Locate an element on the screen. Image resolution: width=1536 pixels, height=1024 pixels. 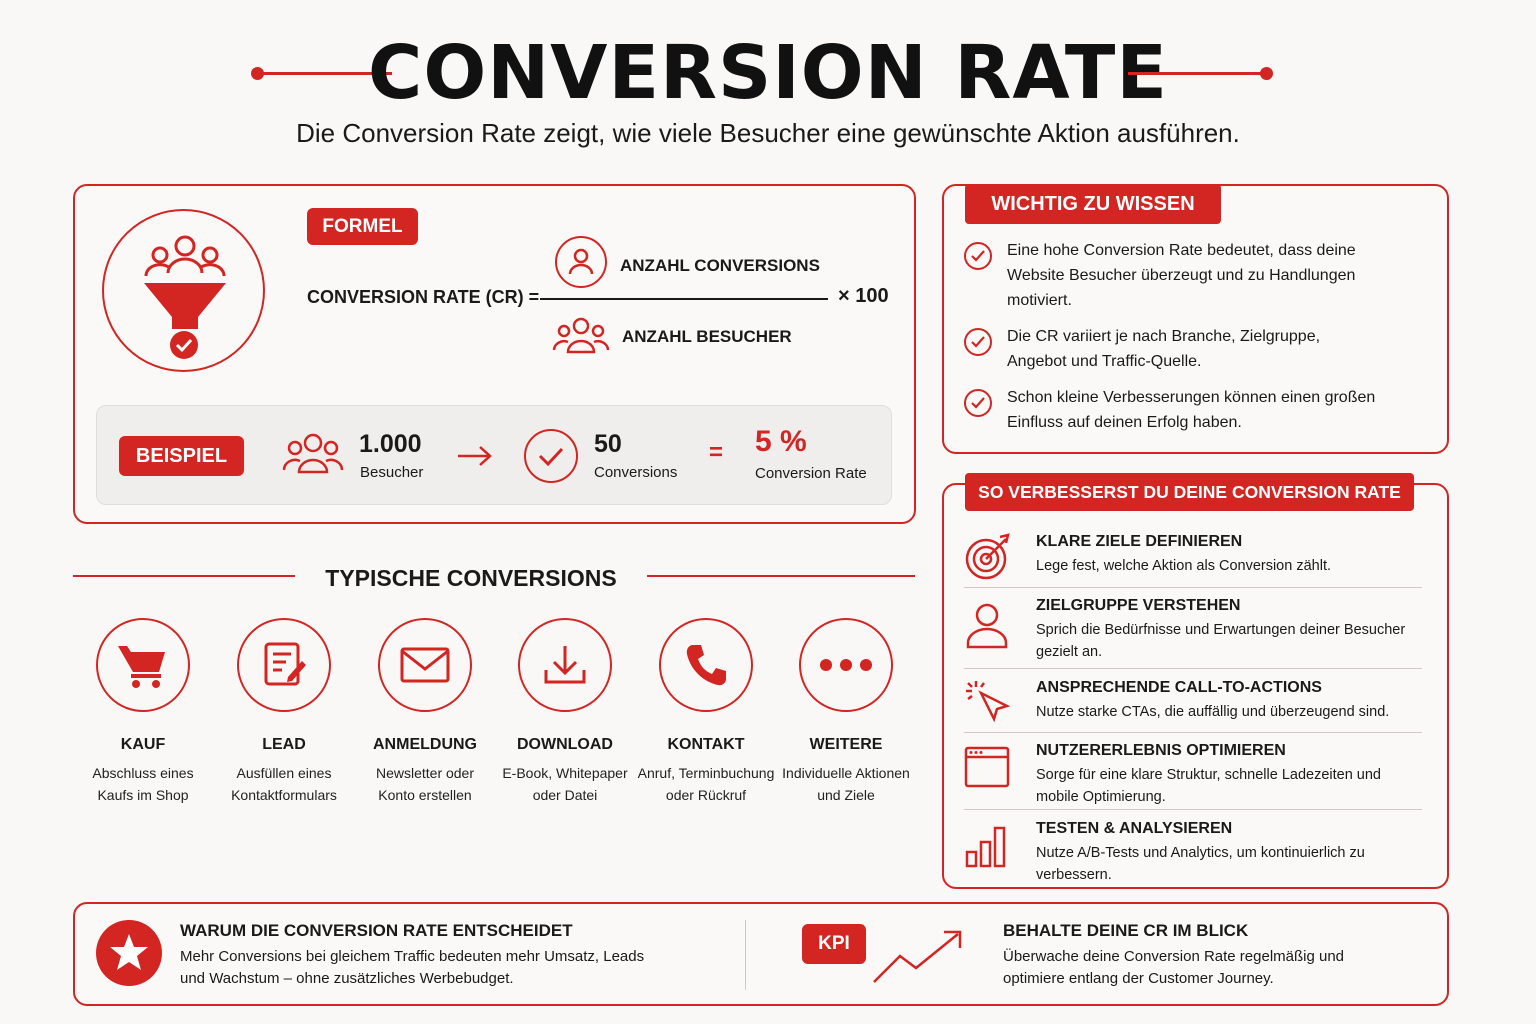
formula-badge: FORMEL is located at coordinates (362, 226).